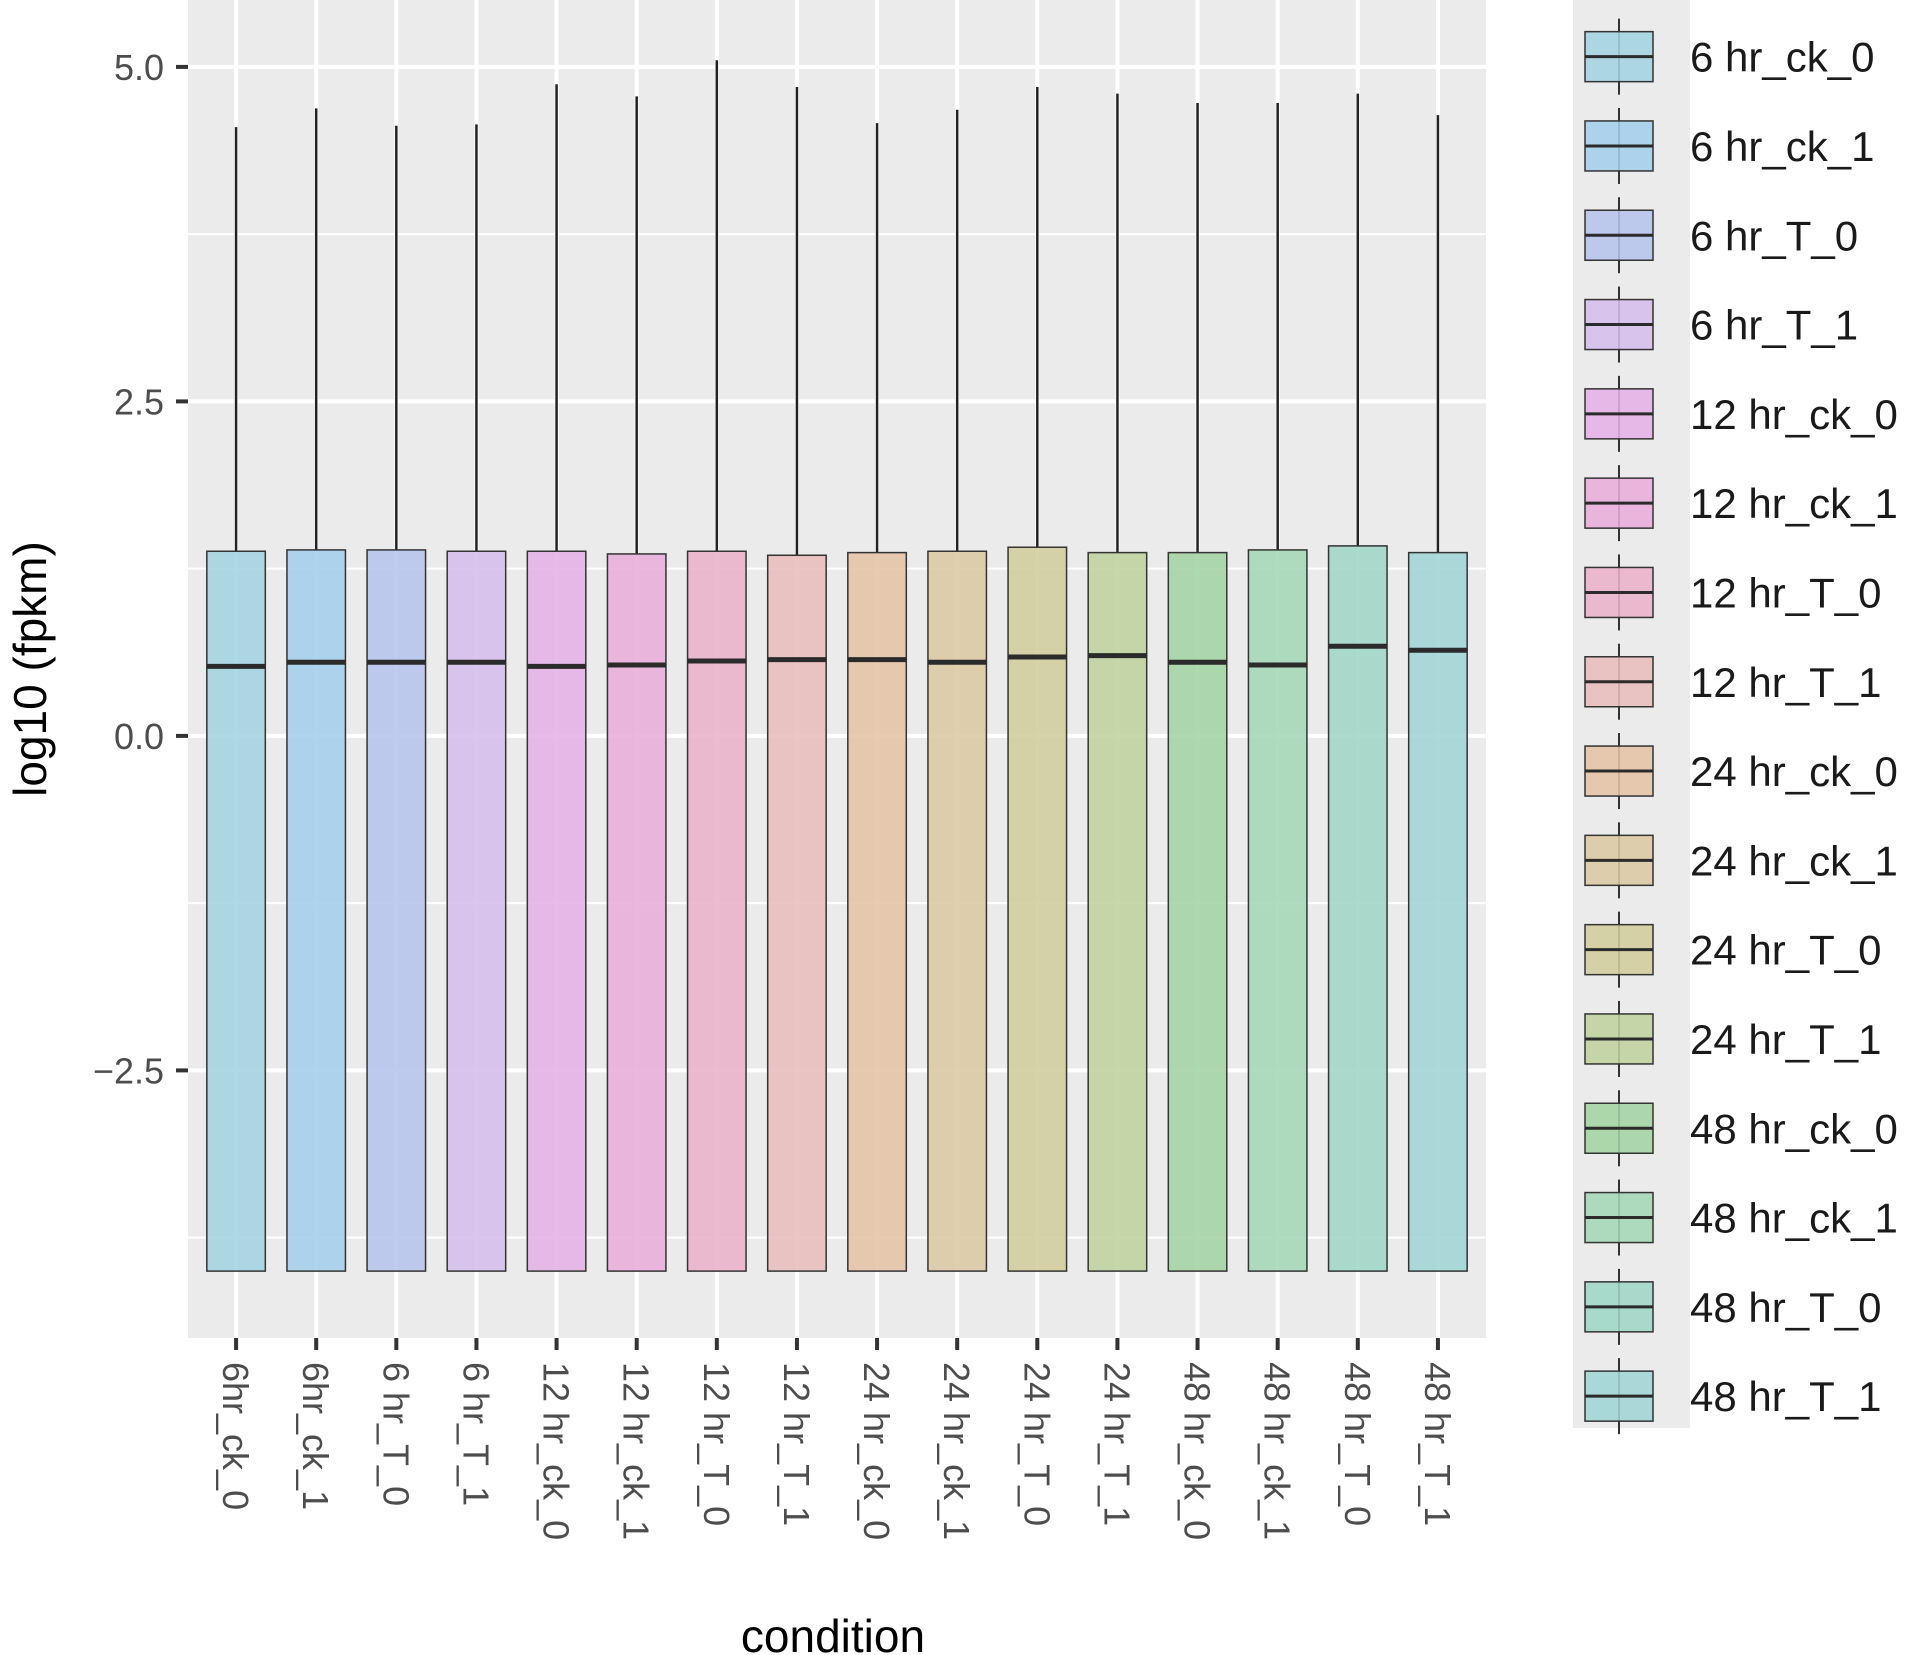 This screenshot has width=1925, height=1655. Describe the element at coordinates (556, 1451) in the screenshot. I see `x-tick-label: 12 hr_ck_0` at that location.